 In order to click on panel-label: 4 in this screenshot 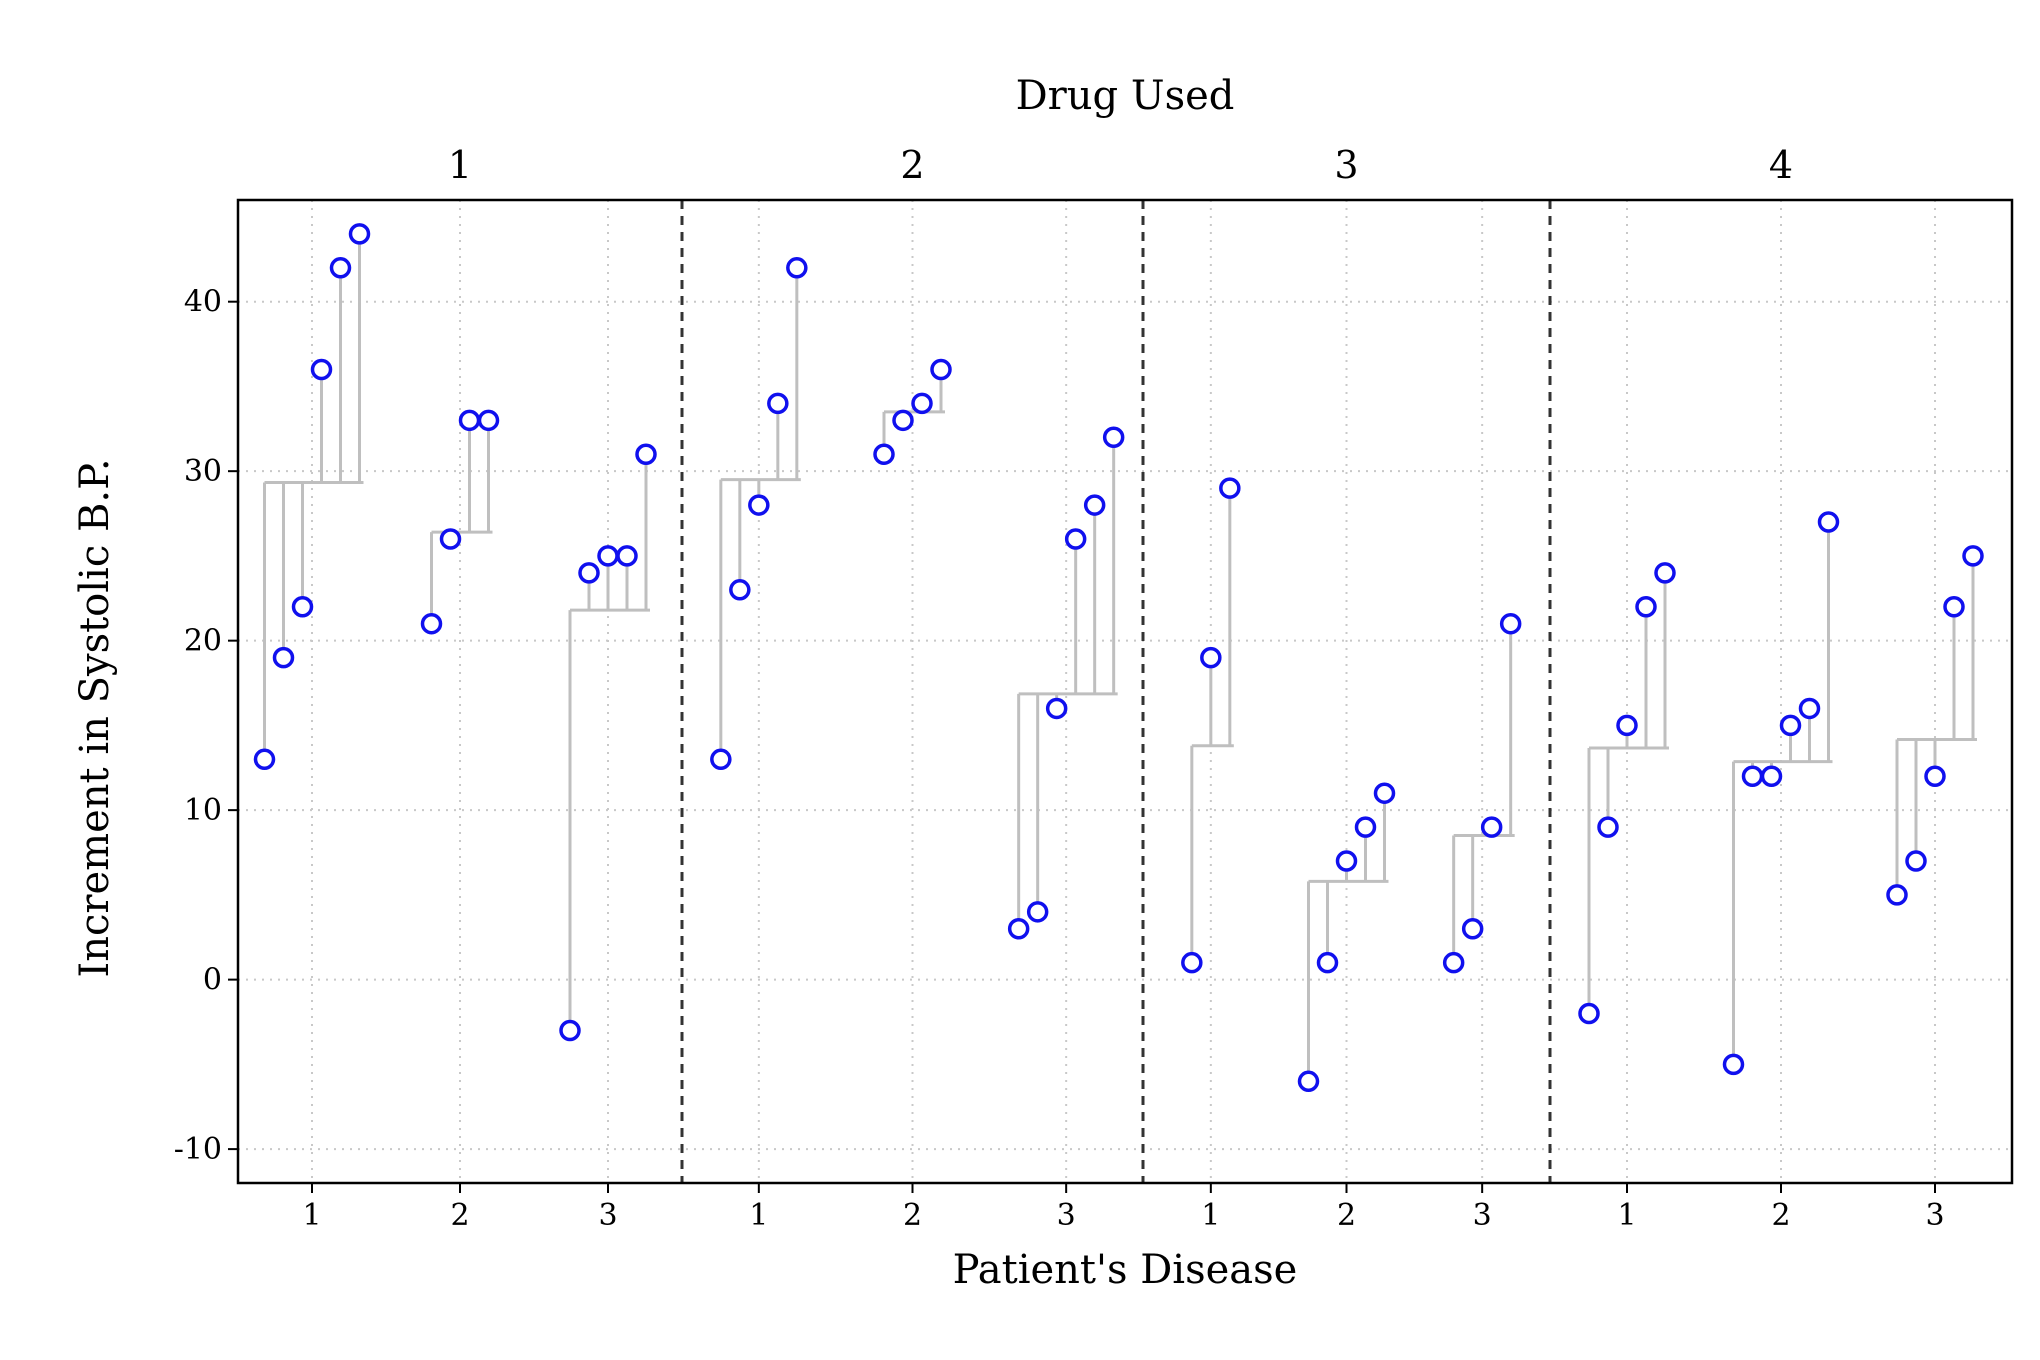, I will do `click(1781, 165)`.